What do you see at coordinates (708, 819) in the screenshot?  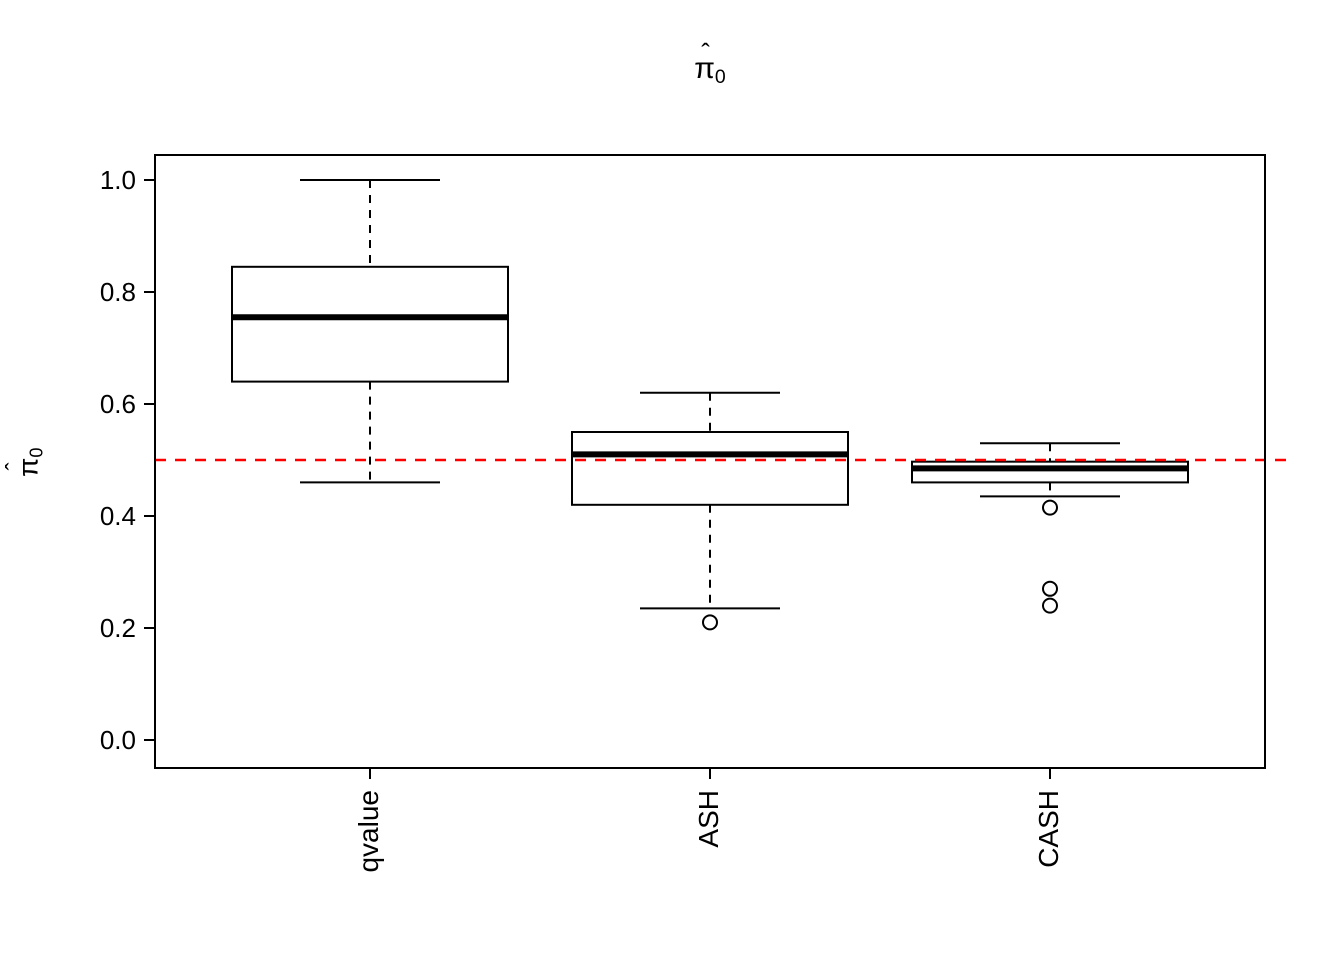 I see `x-category-label: ASH` at bounding box center [708, 819].